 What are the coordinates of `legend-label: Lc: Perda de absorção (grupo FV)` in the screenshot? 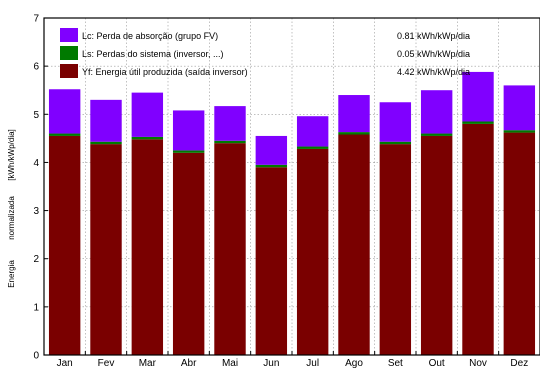 It's located at (150, 36).